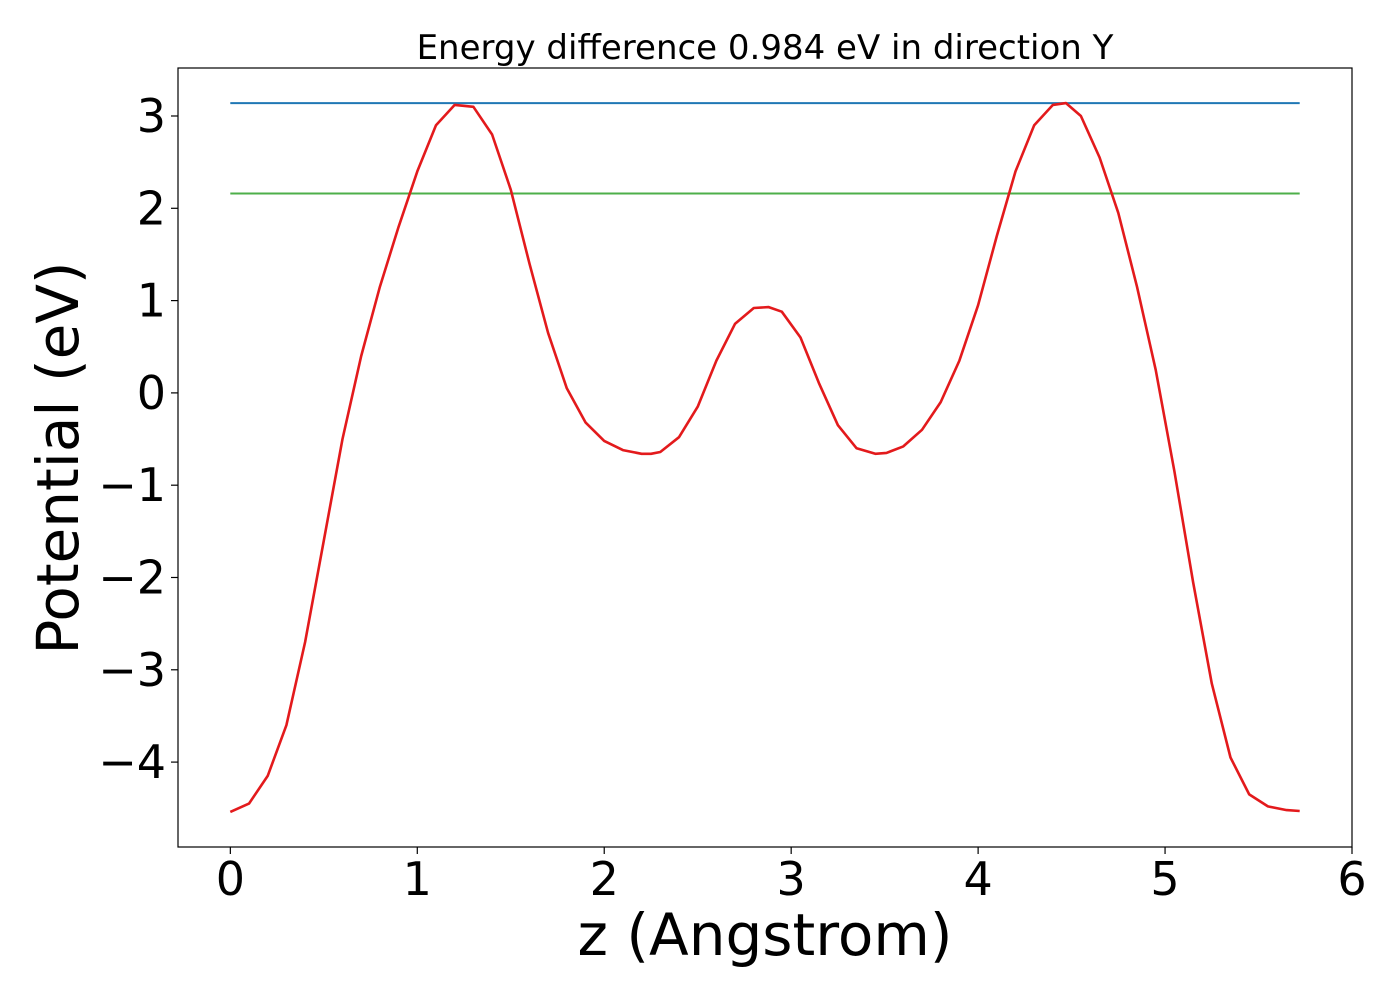 This screenshot has width=1400, height=1004. I want to click on x-tick-label: 4, so click(977, 879).